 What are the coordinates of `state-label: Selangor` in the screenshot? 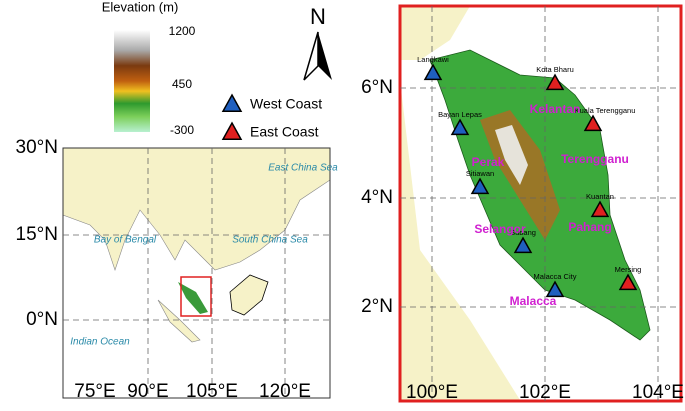 It's located at (500, 229).